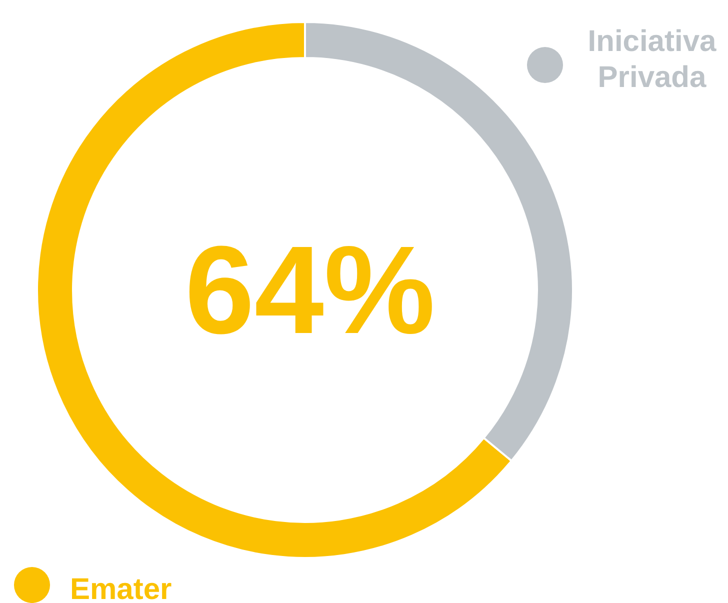 Image resolution: width=728 pixels, height=603 pixels. I want to click on legend-label: Iniciativa Privada, so click(652, 59).